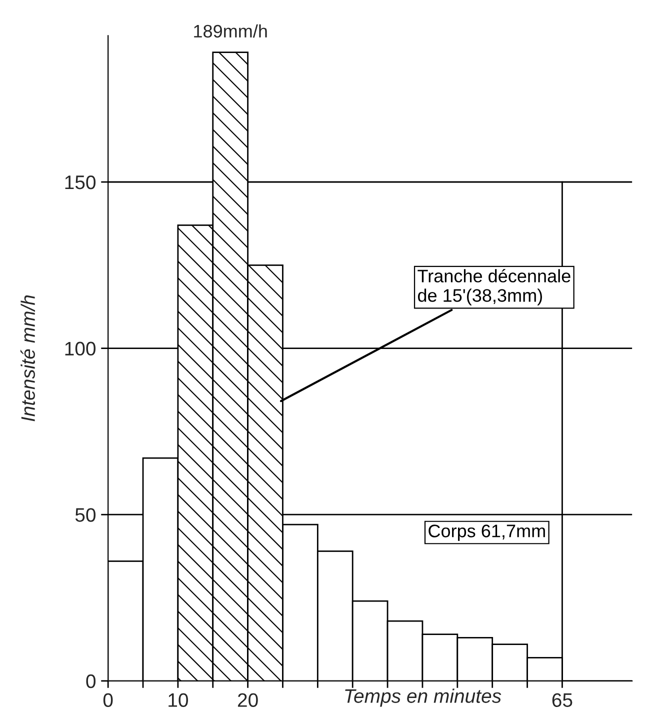 The width and height of the screenshot is (655, 713). What do you see at coordinates (248, 700) in the screenshot?
I see `x-tick-label: 20` at bounding box center [248, 700].